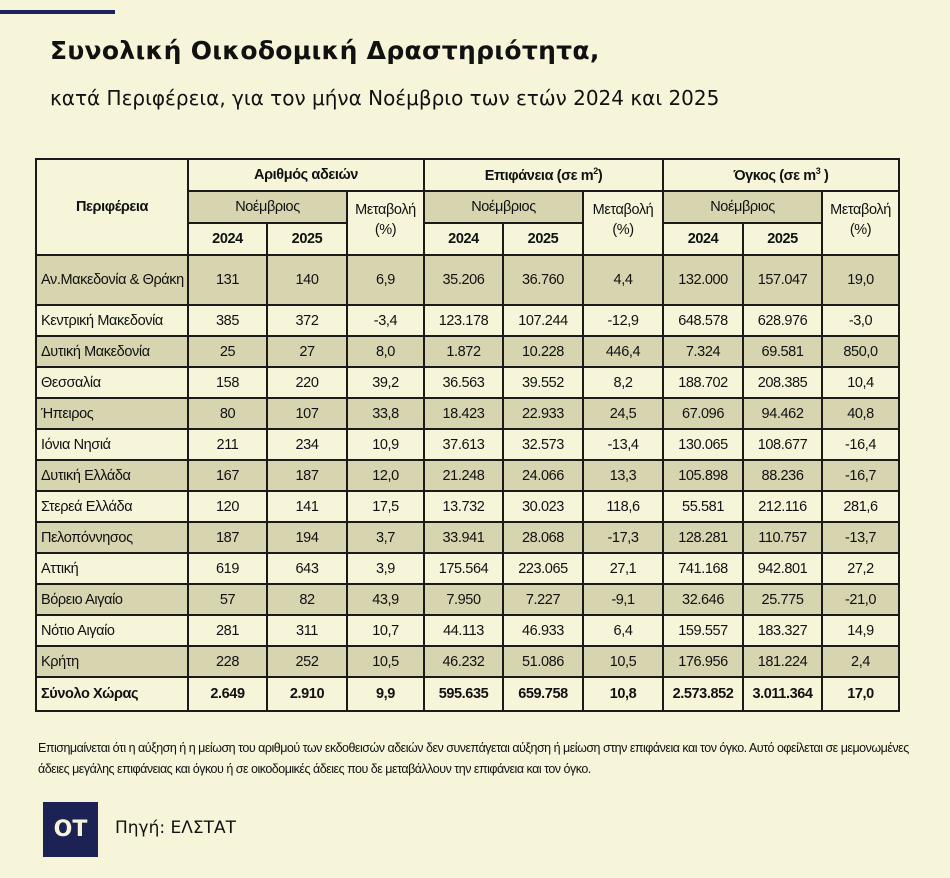 The height and width of the screenshot is (878, 950). What do you see at coordinates (112, 599) in the screenshot?
I see `region-cell: Βόρειο Αιγαίο` at bounding box center [112, 599].